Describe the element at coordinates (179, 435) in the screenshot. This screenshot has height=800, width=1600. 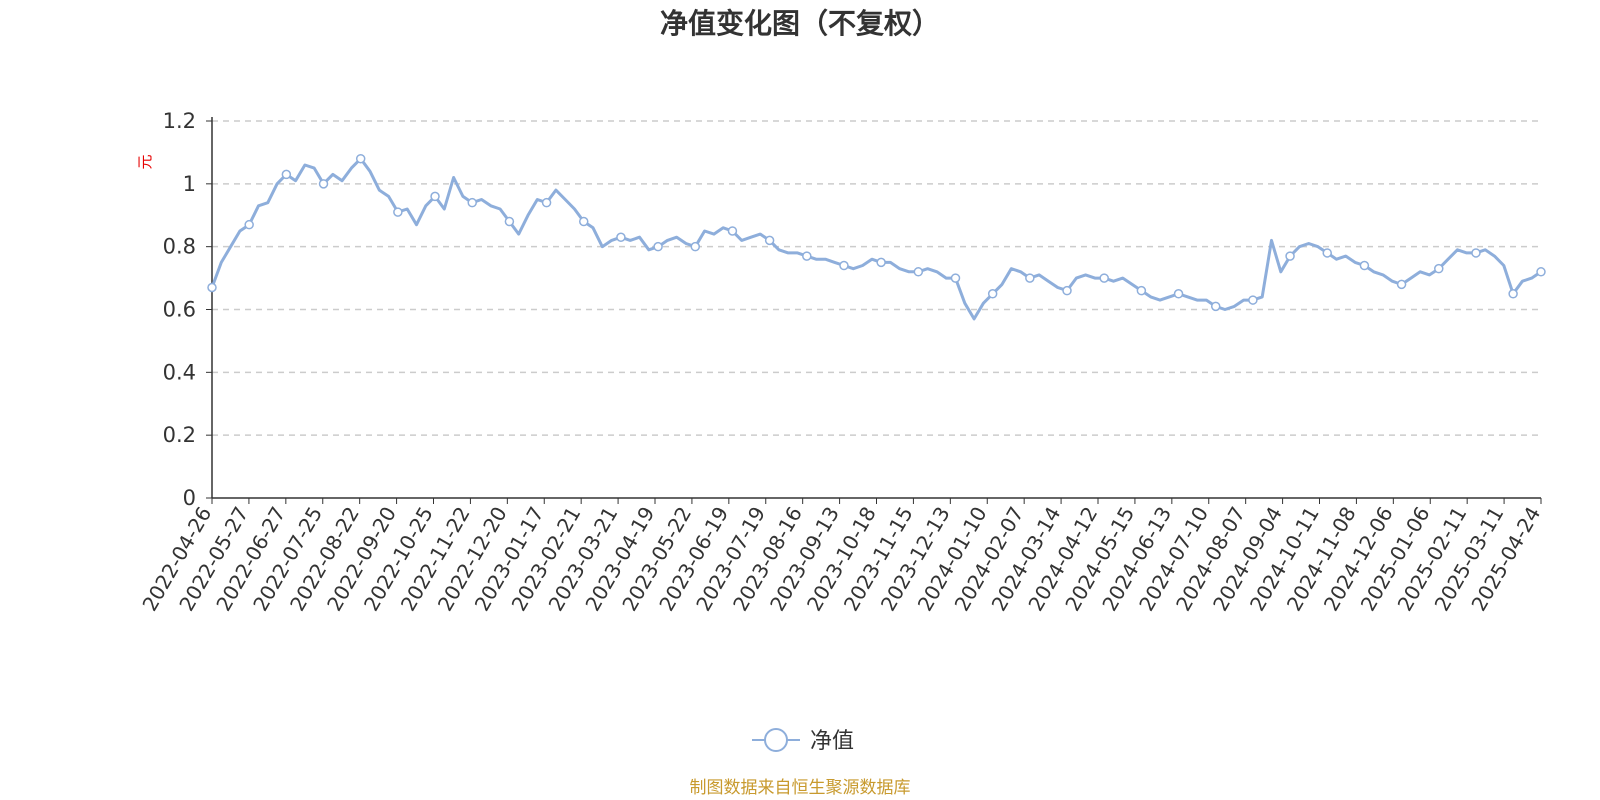
I see `y-tick-label: 0.2` at that location.